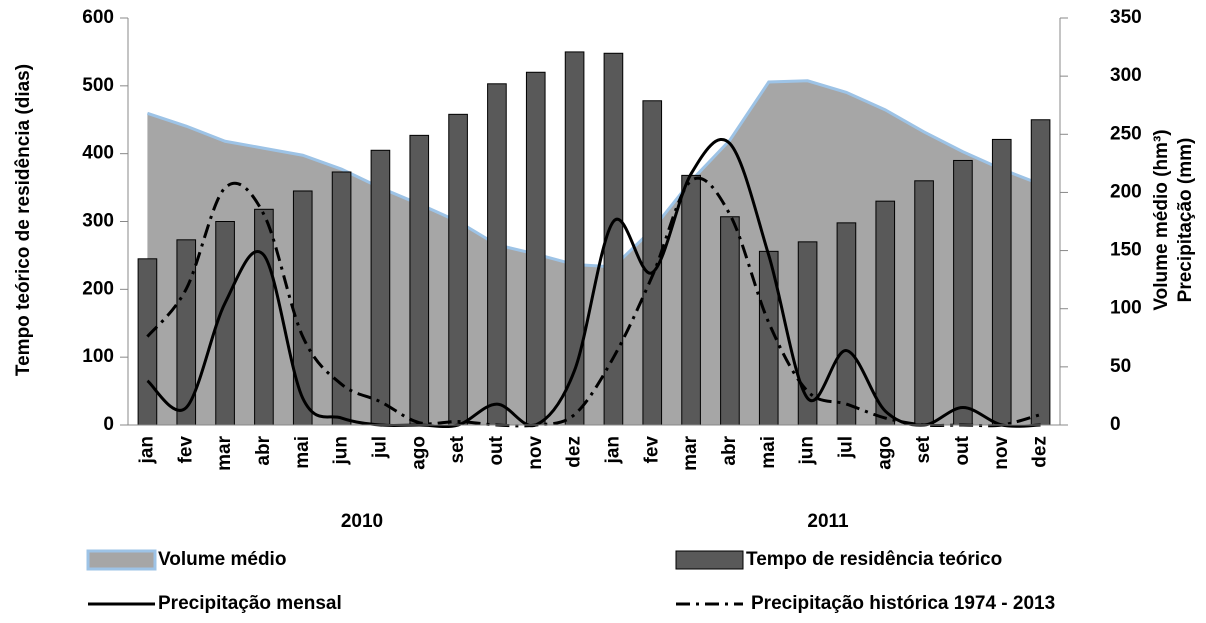  Describe the element at coordinates (1126, 308) in the screenshot. I see `y2-tick-label: 100` at that location.